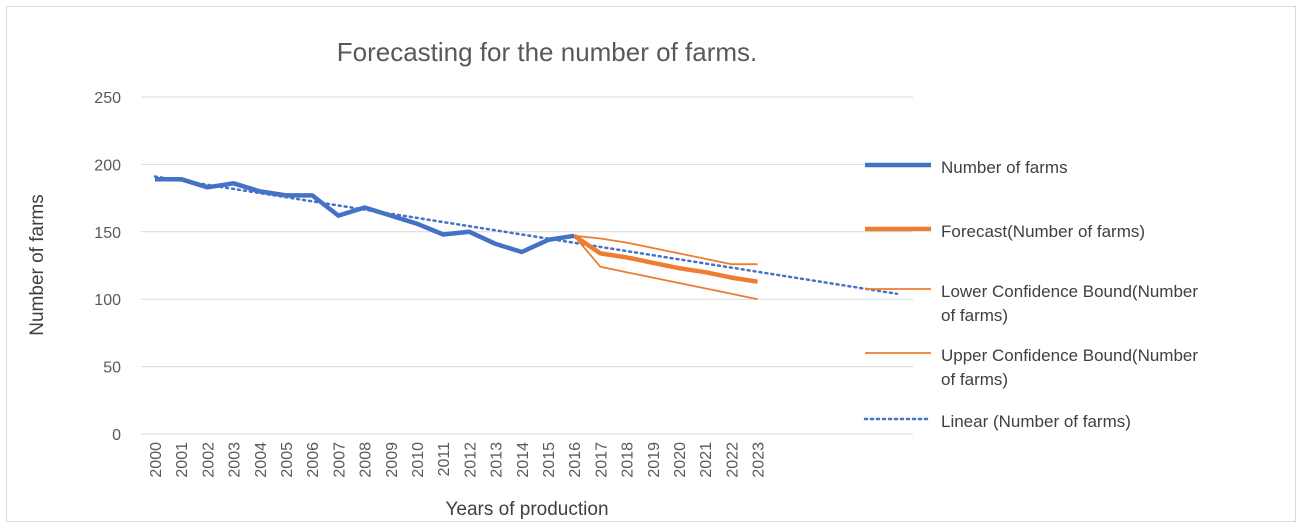 This screenshot has height=530, width=1304. Describe the element at coordinates (107, 233) in the screenshot. I see `y-tick-label: 150` at that location.